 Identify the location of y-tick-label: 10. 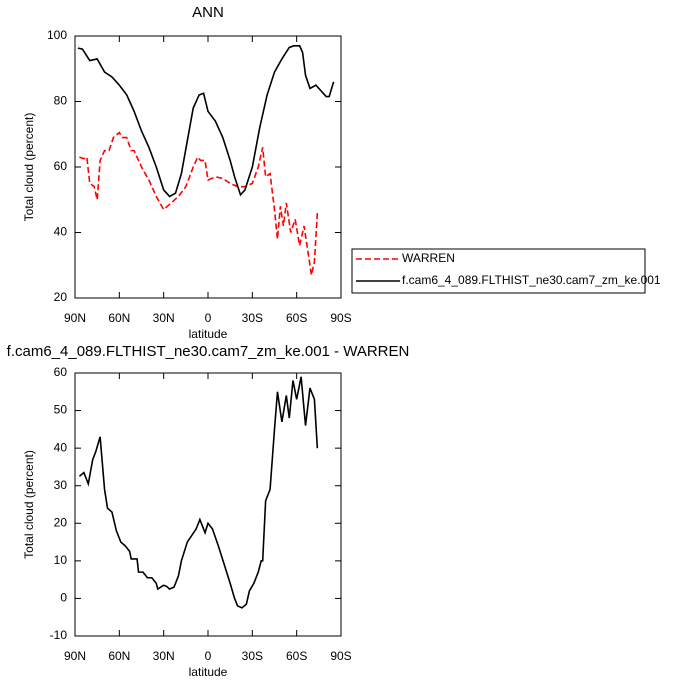
(61, 560).